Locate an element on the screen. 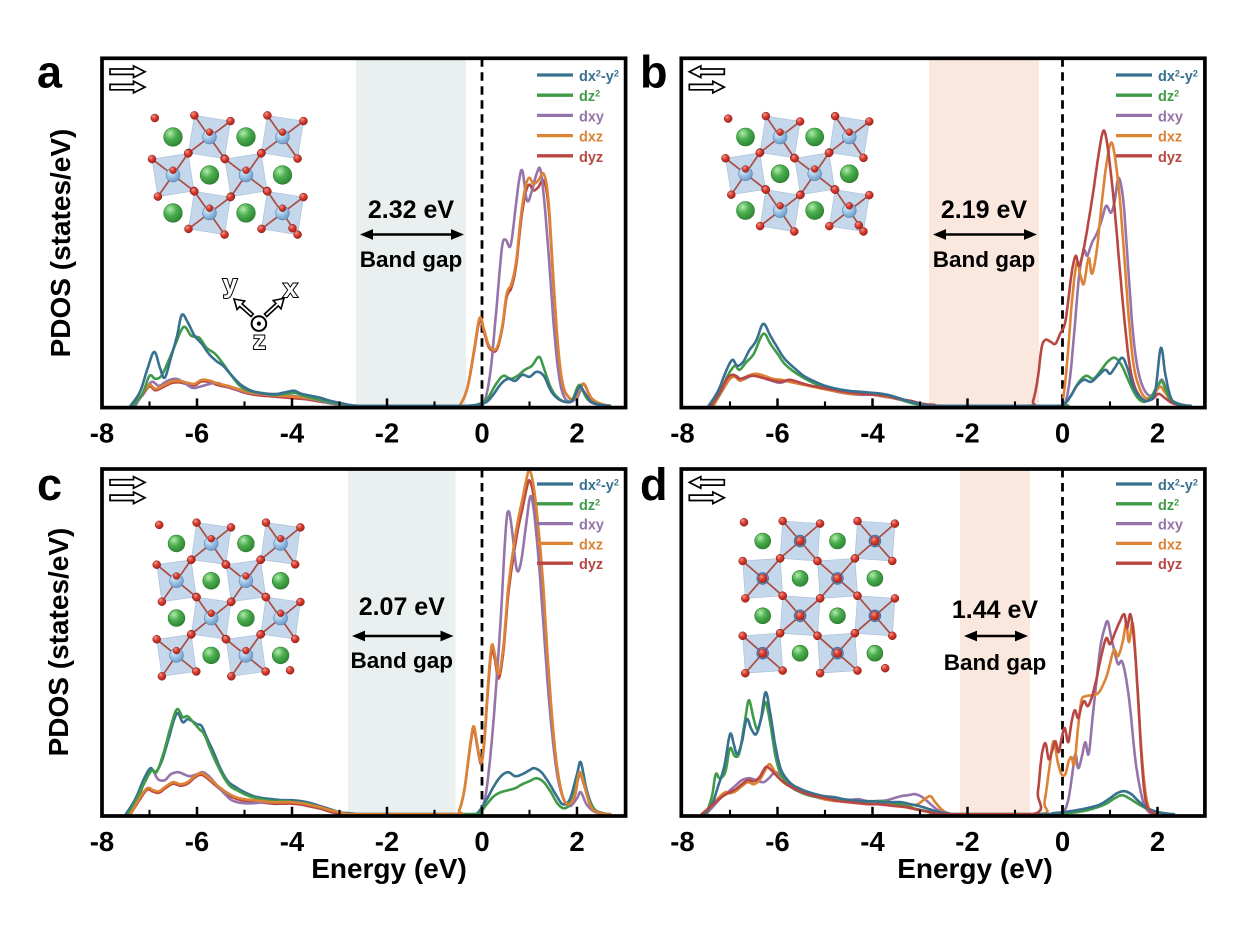 The image size is (1254, 927). svg-text: 1.44 eV is located at coordinates (995, 610).